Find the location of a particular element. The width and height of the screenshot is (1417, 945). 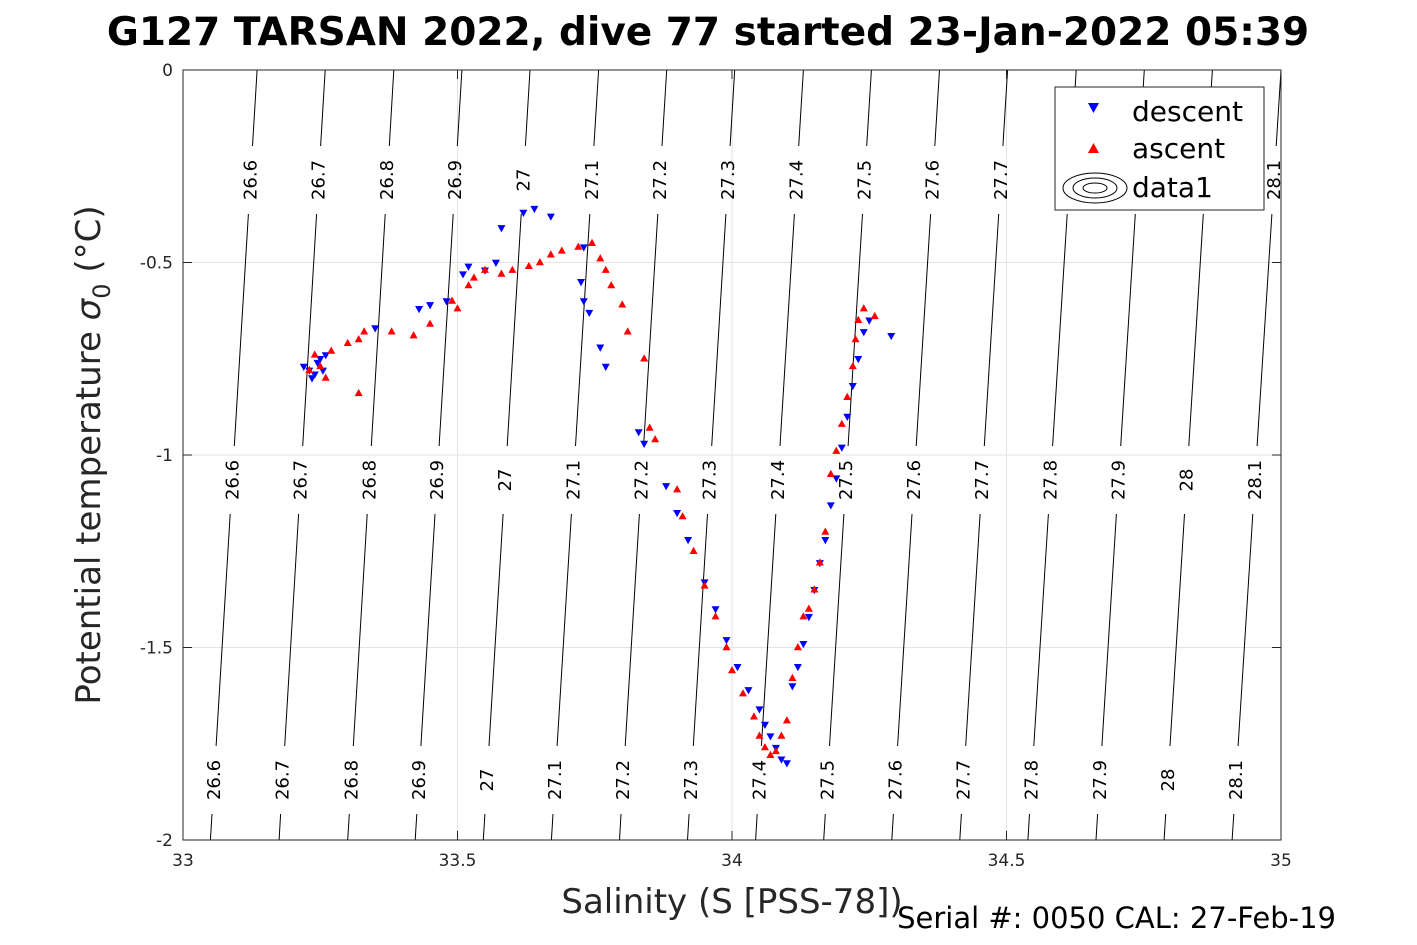

isopycnal-label: 26.9 is located at coordinates (455, 180).